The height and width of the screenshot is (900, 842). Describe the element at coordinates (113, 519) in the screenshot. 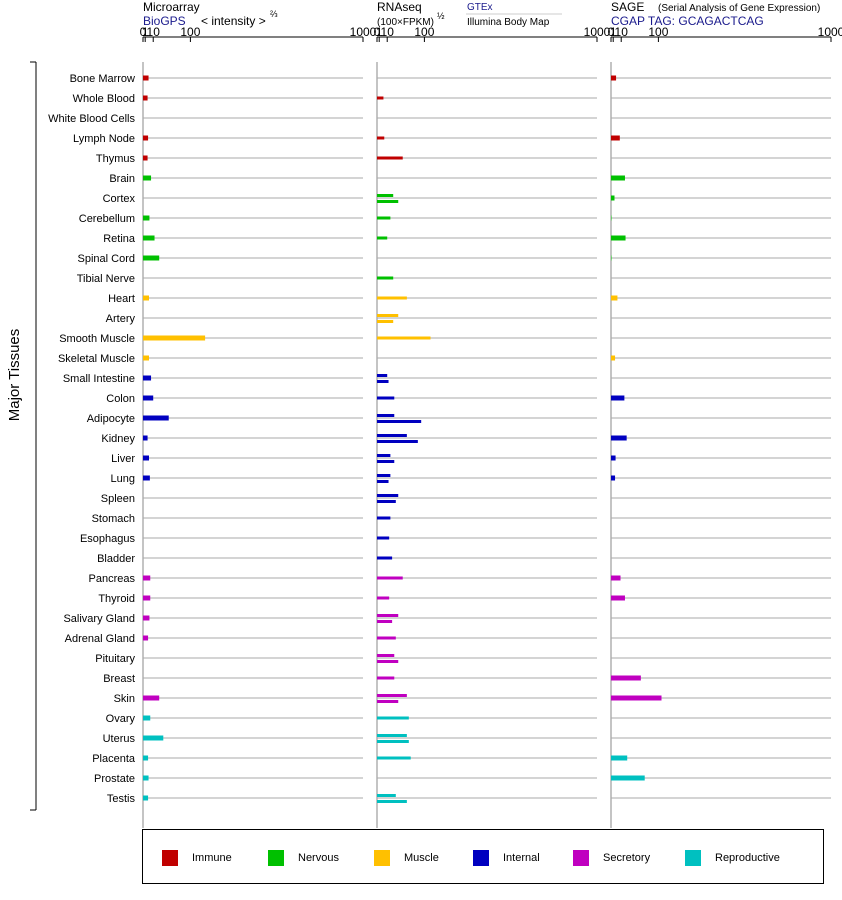

I see `tissue-label: Stomach` at that location.